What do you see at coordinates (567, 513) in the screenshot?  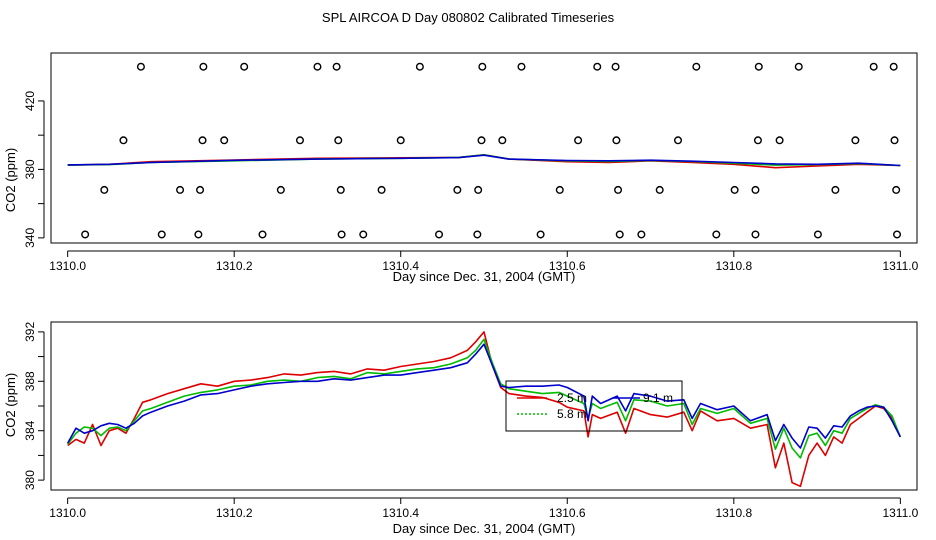 I see `x-tick-label: 1310.6` at bounding box center [567, 513].